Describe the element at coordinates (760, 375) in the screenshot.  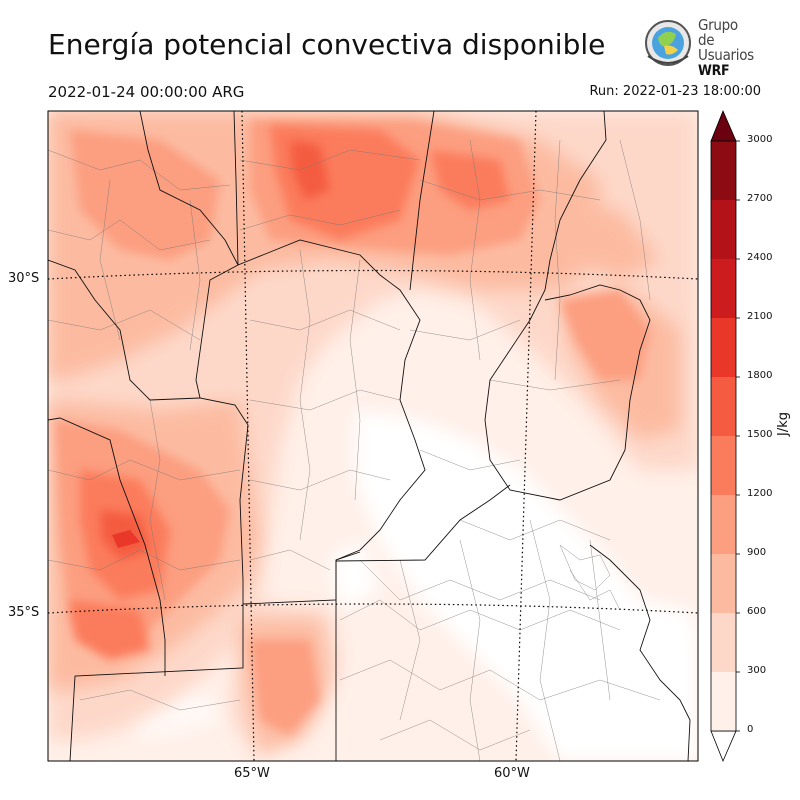
I see `colorbar-tick-label: 1800` at that location.